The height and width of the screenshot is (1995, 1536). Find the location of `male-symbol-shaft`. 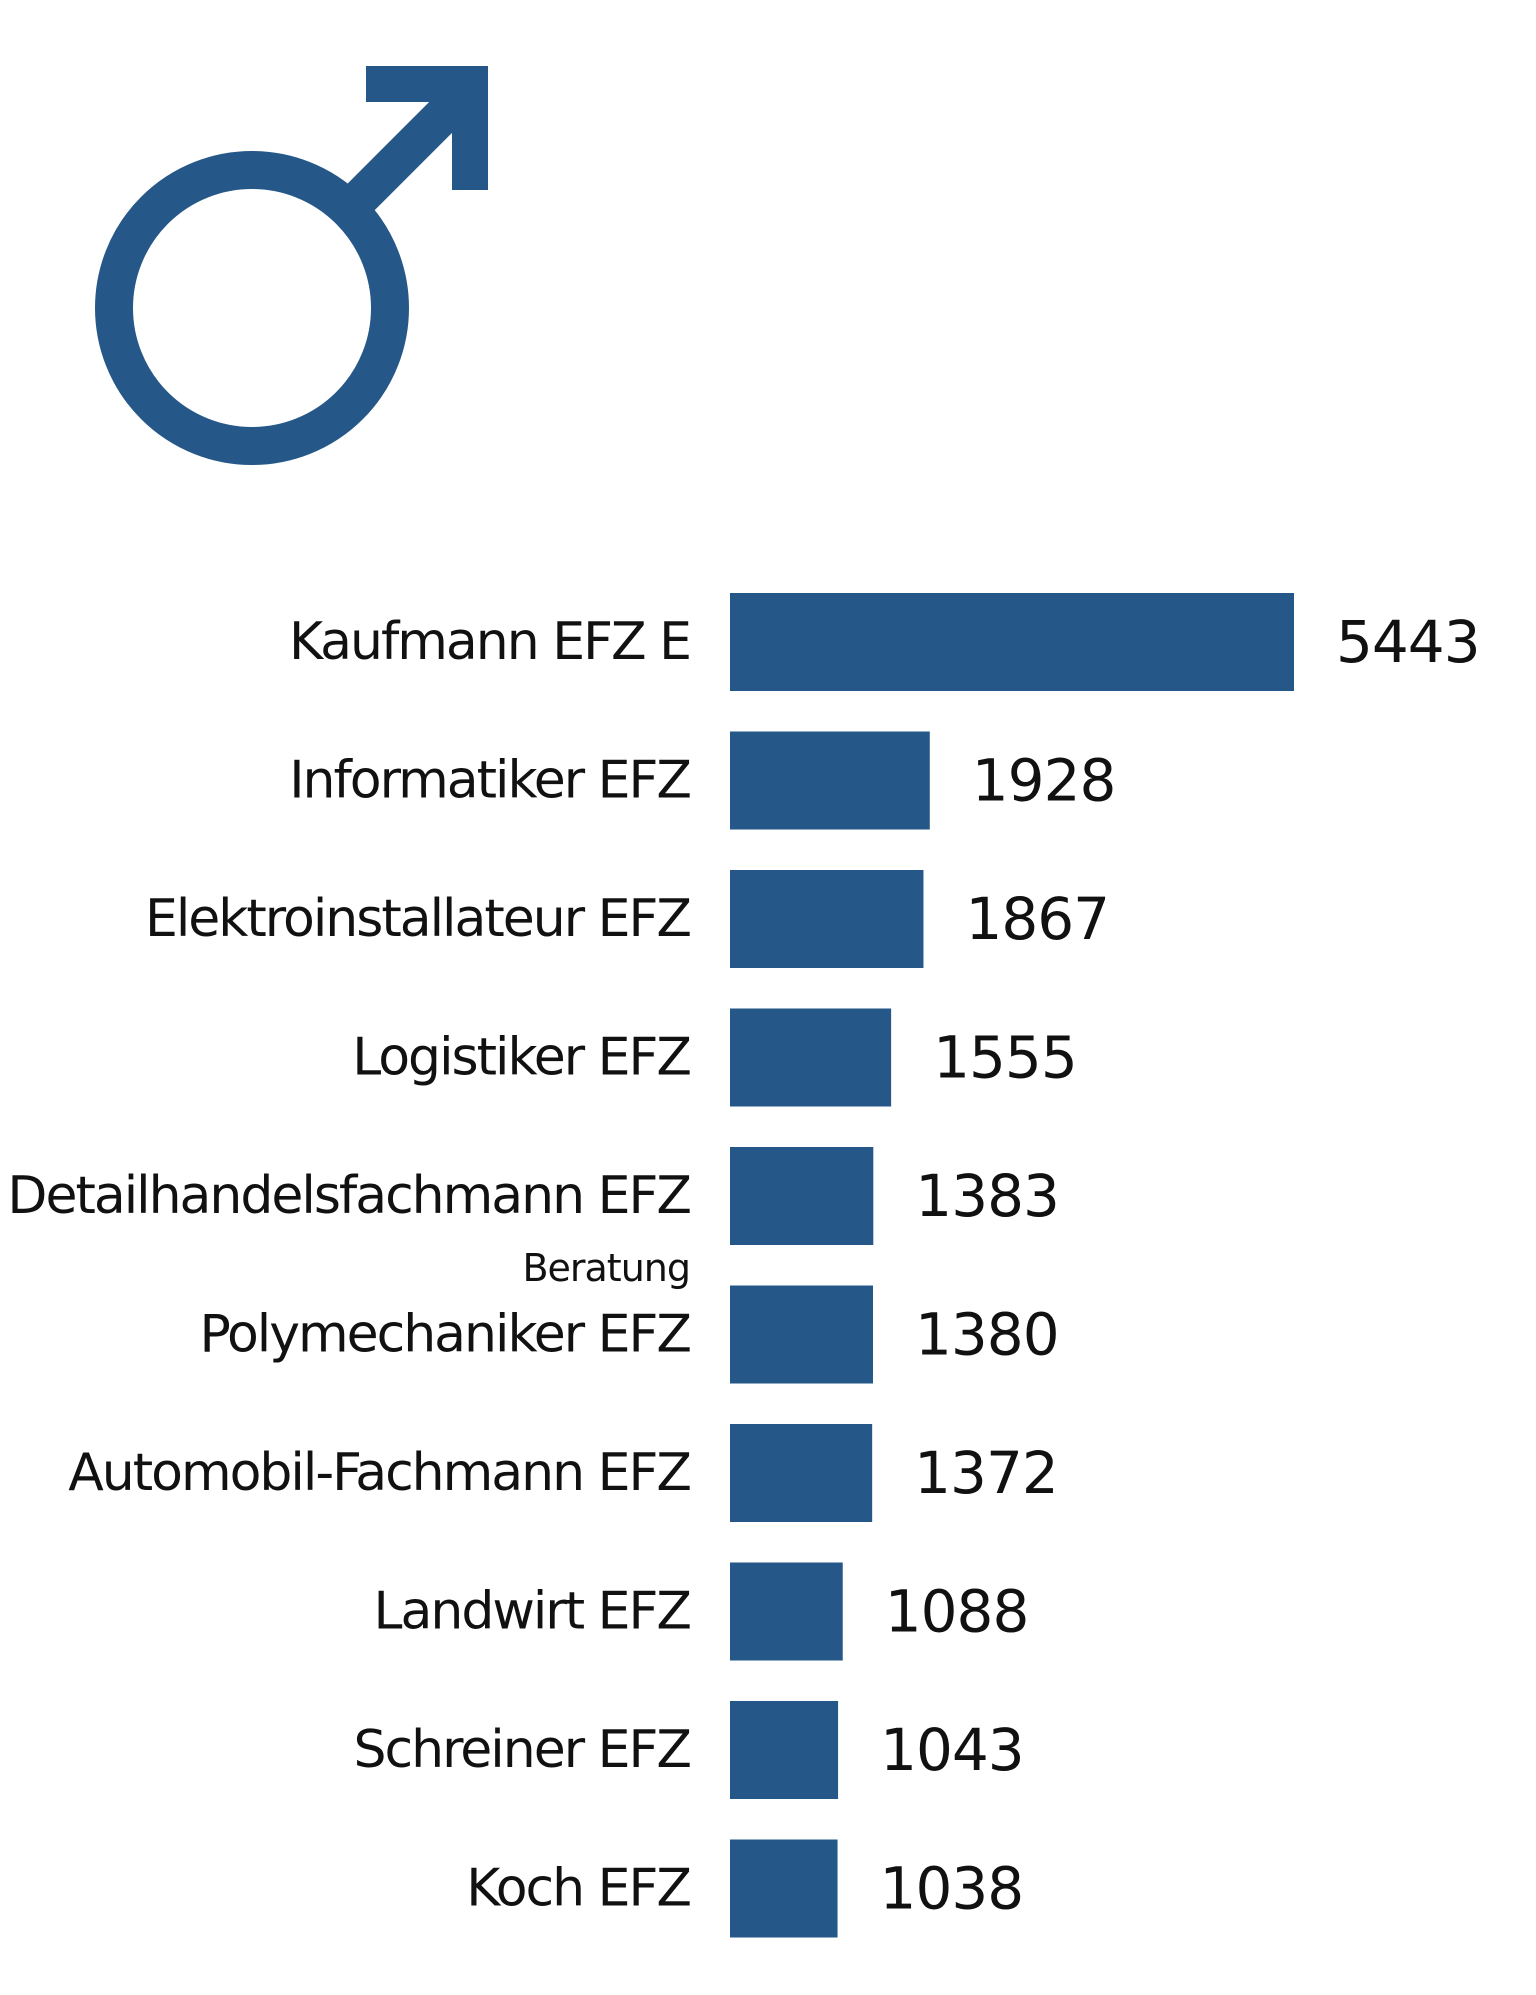

male-symbol-shaft is located at coordinates (415, 143).